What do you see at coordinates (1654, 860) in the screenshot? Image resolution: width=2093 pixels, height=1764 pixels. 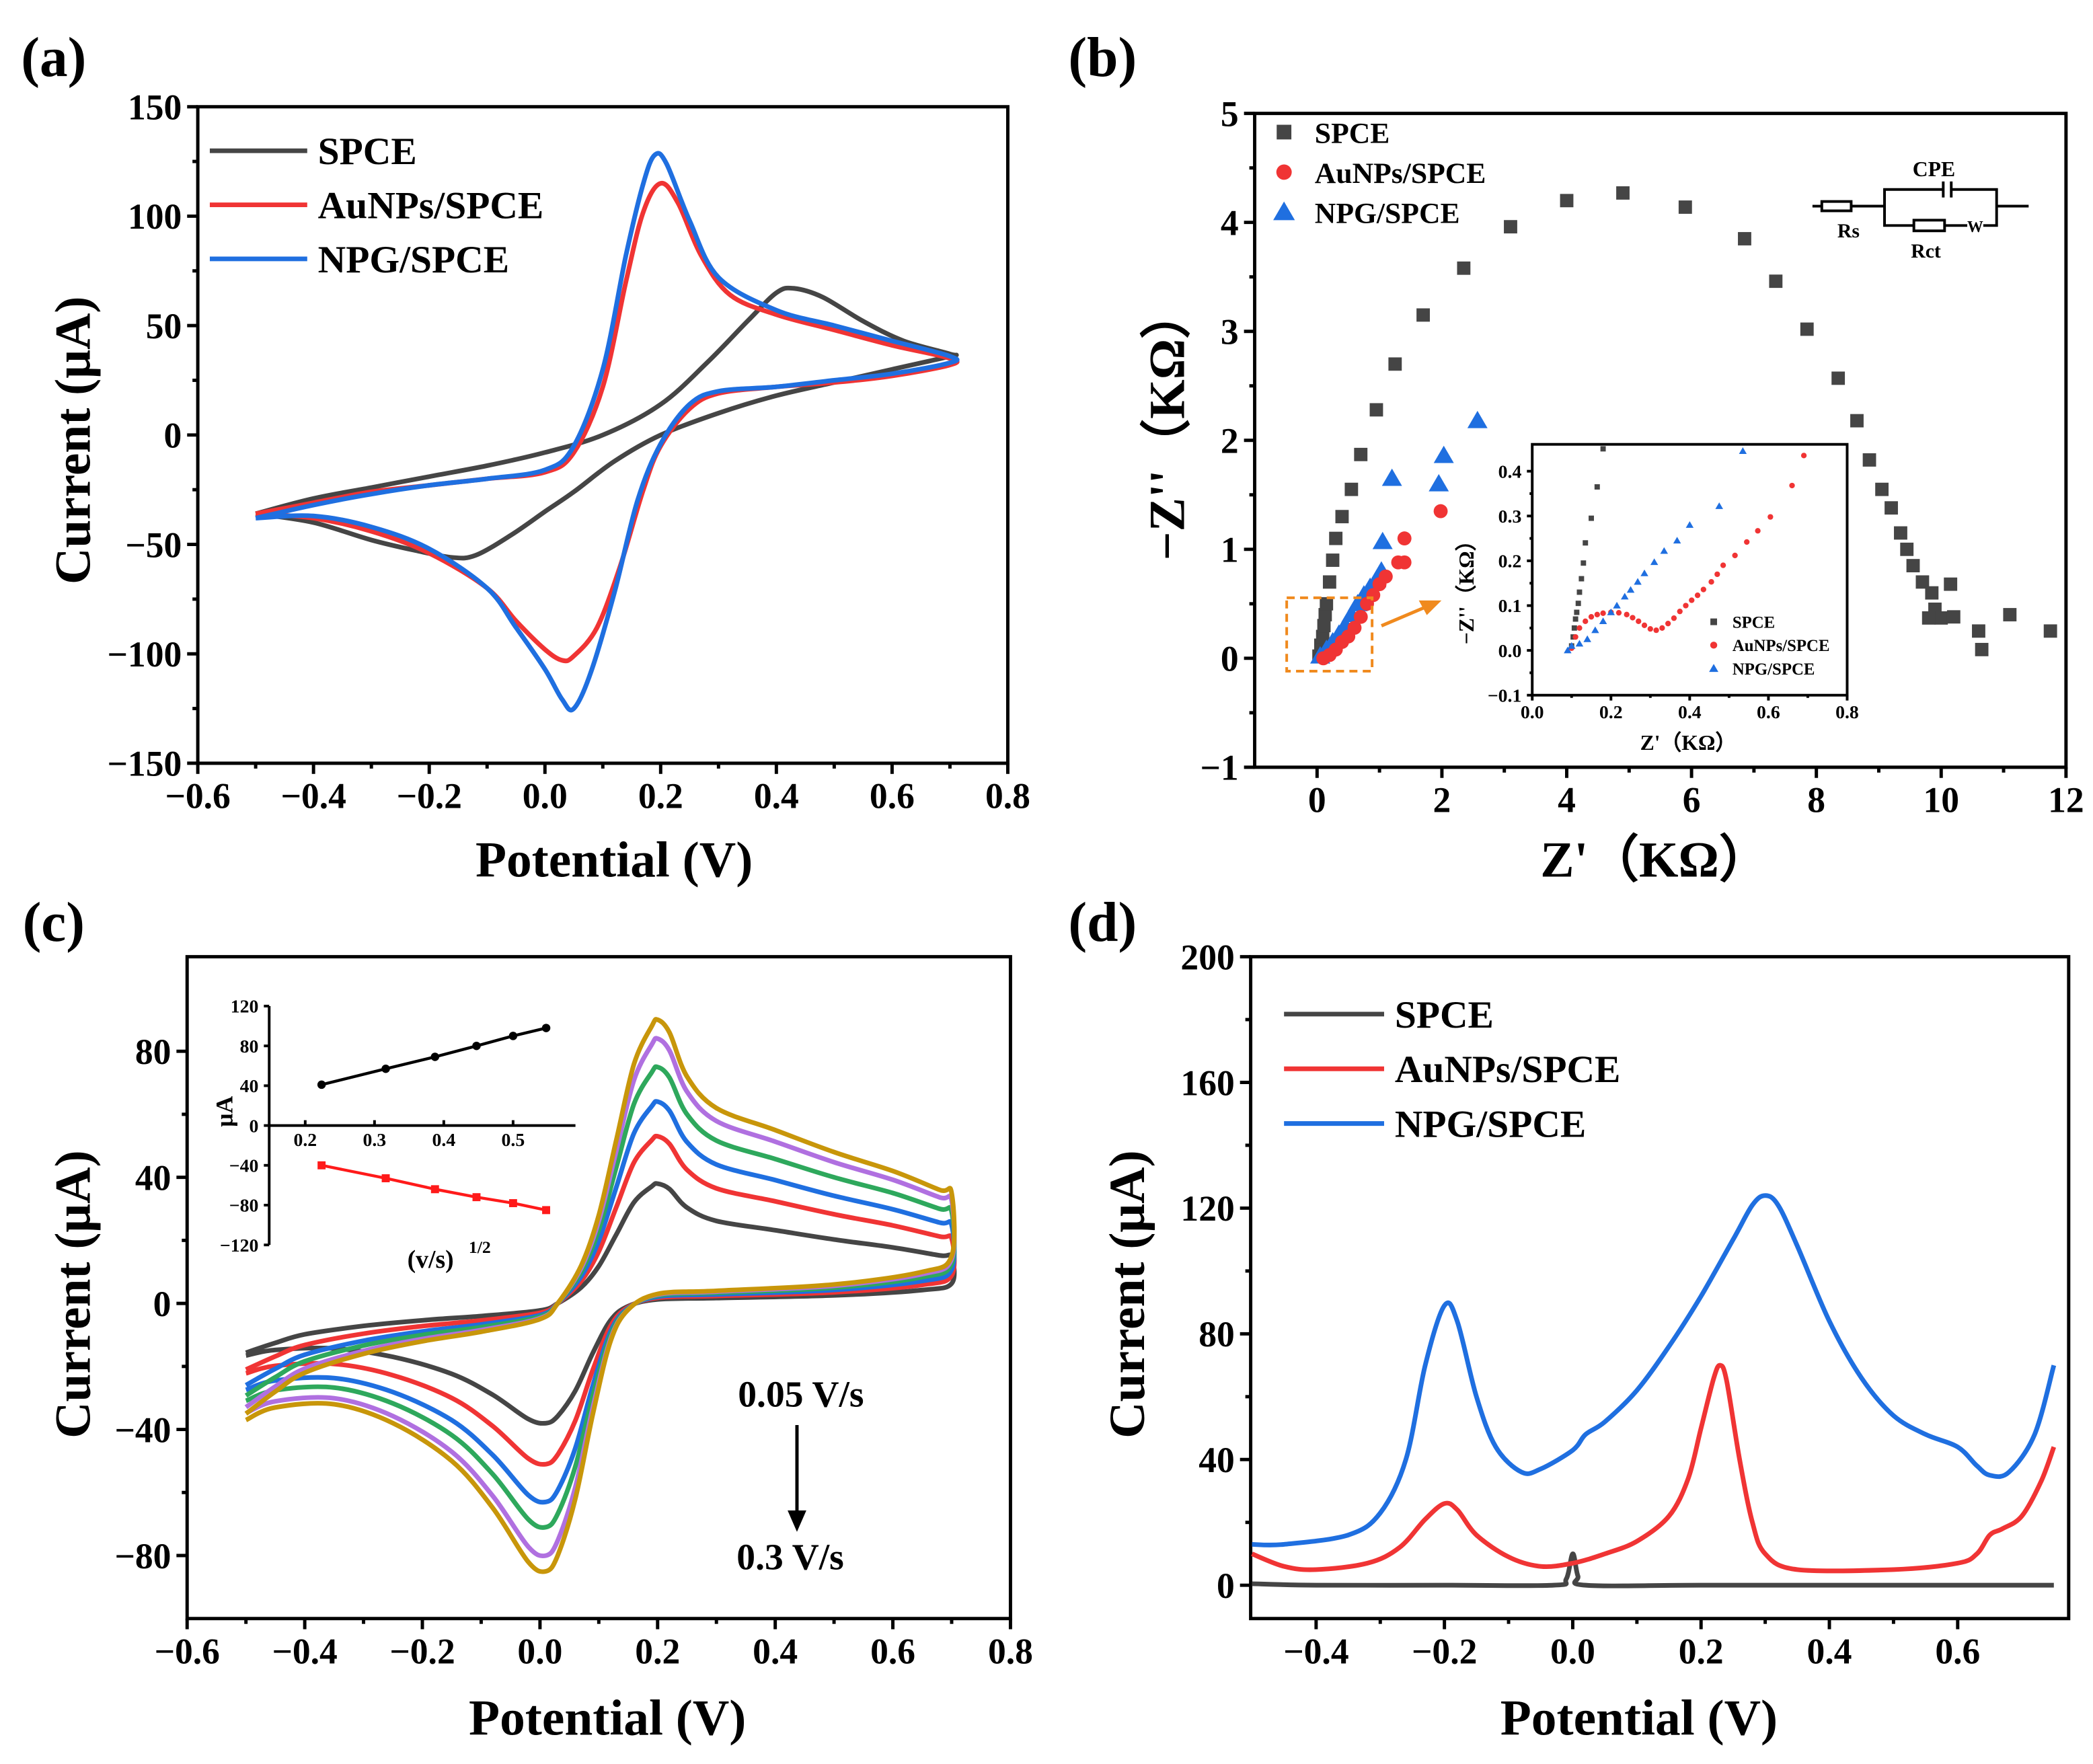 I see `x-axis-label: Z'（KΩ）` at bounding box center [1654, 860].